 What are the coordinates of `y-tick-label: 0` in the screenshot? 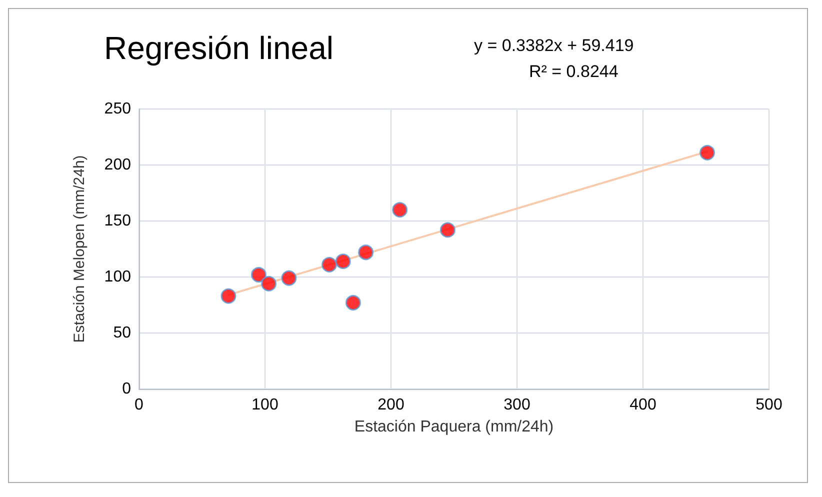 It's located at (127, 389).